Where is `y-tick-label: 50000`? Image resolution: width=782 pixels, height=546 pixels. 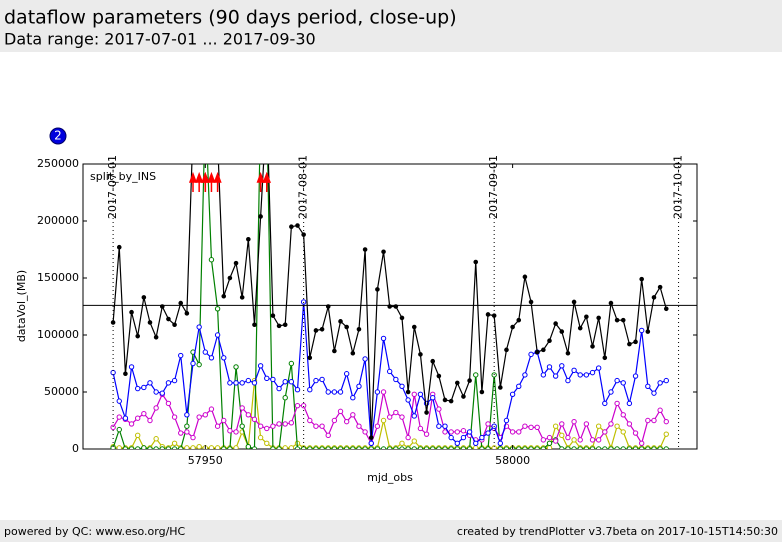 y-tick-label: 50000 is located at coordinates (61, 391).